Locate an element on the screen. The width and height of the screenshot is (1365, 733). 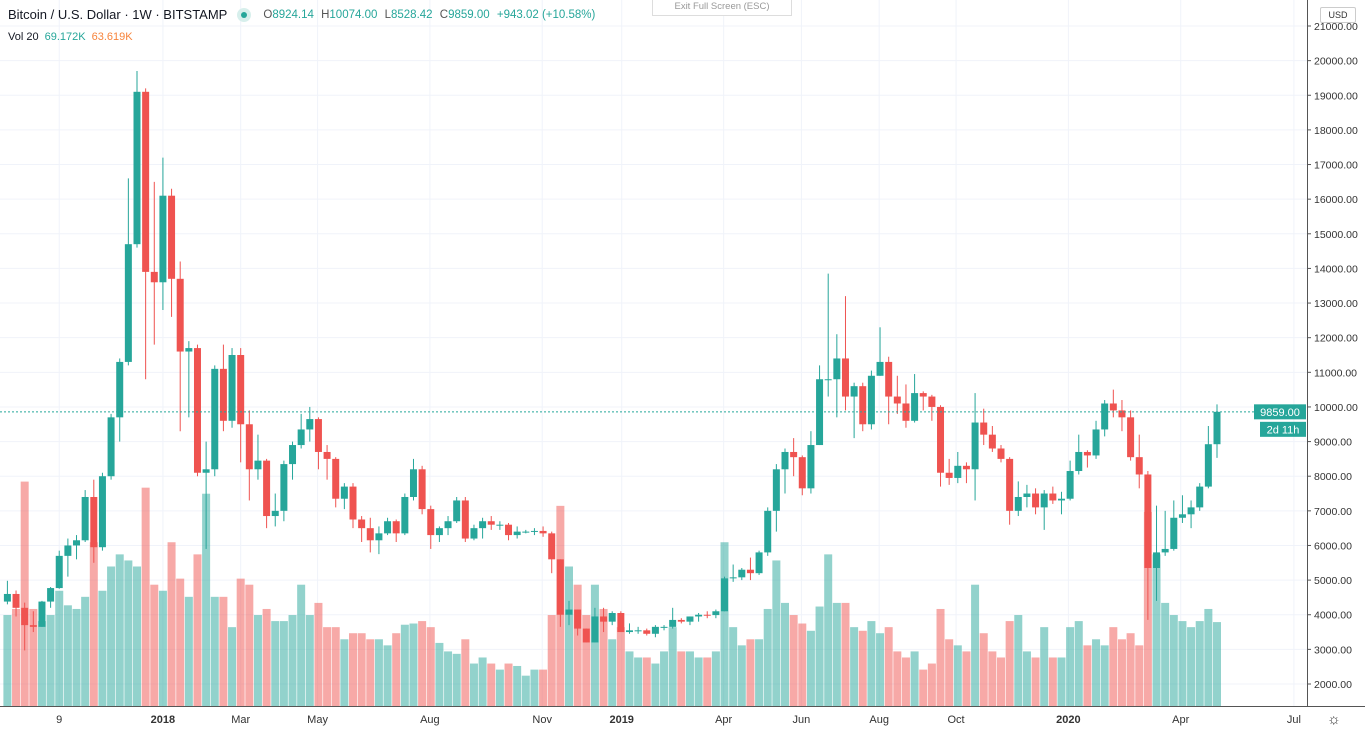
exit-fullscreen-button: Exit Full Screen (ESC) is located at coordinates (722, 8).